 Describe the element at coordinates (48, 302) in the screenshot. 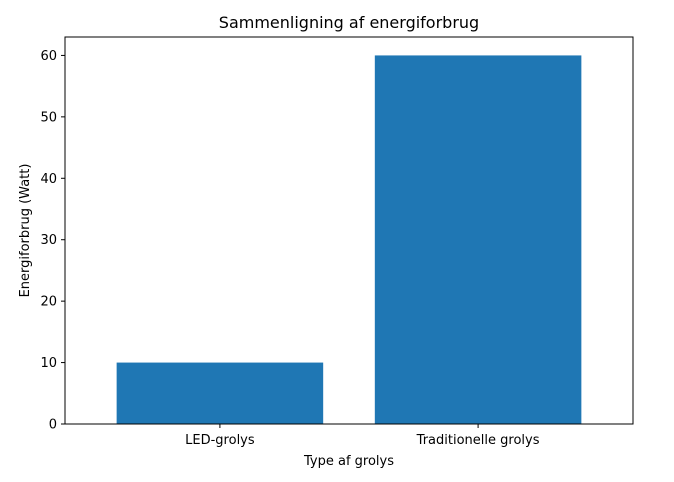

I see `y-tick-label: 20` at that location.